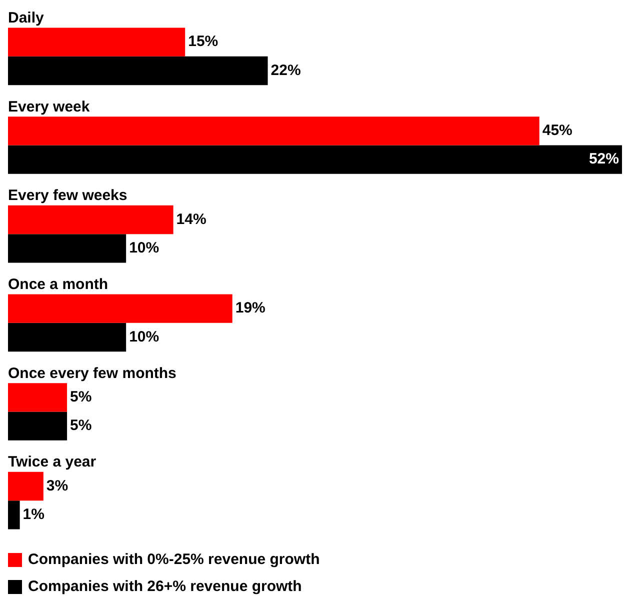 This screenshot has height=598, width=626. What do you see at coordinates (203, 41) in the screenshot?
I see `data-label: 15%` at bounding box center [203, 41].